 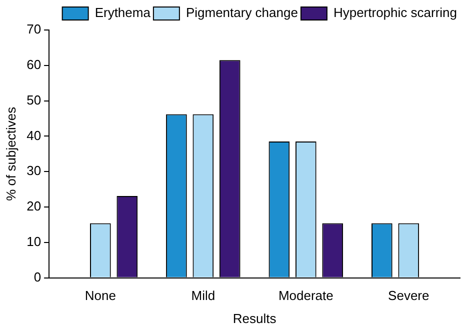 What do you see at coordinates (306, 296) in the screenshot?
I see `x-tick-label: Moderate` at bounding box center [306, 296].